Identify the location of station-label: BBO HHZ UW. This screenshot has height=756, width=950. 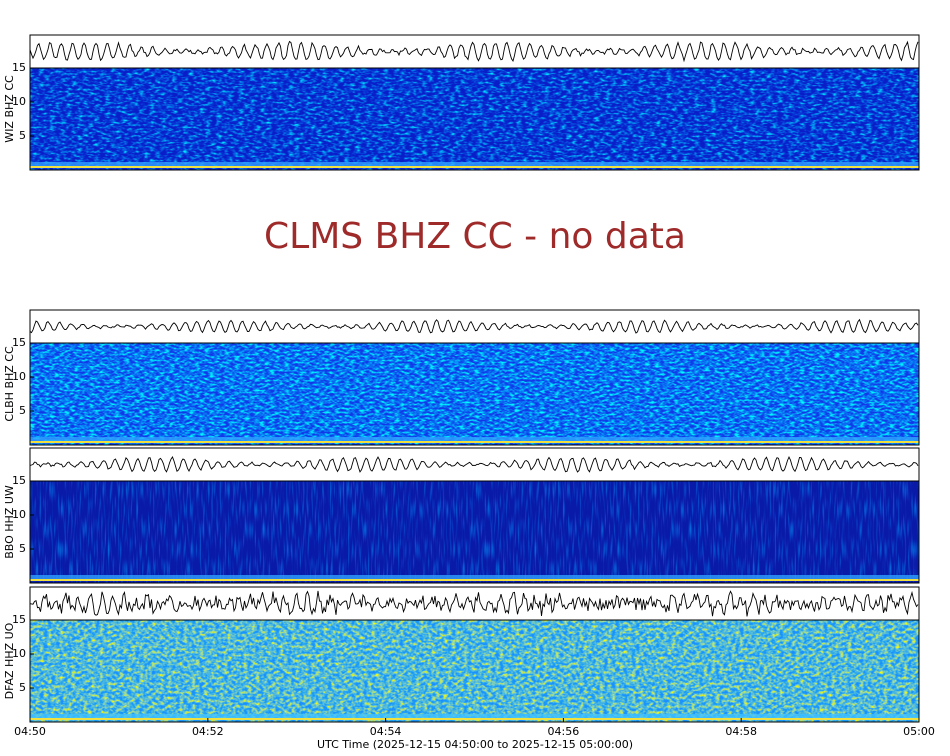
(9, 522).